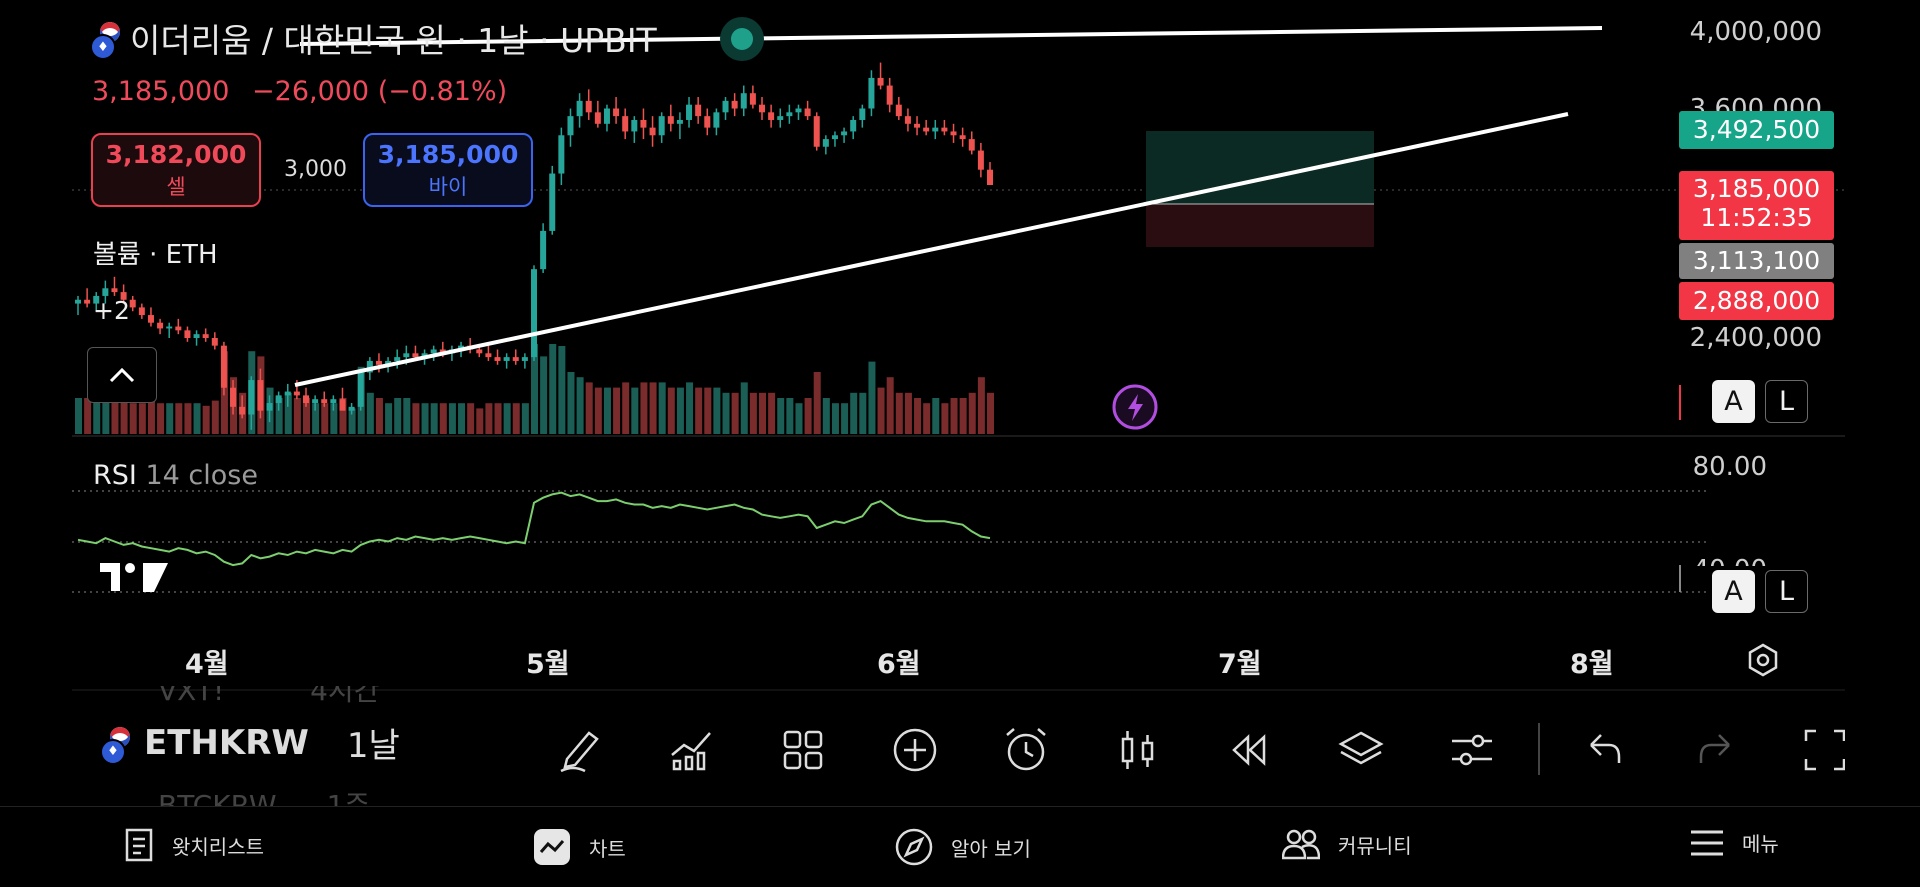 The height and width of the screenshot is (887, 1920). Describe the element at coordinates (1260, 167) in the screenshot. I see `position-profit-zone` at that location.